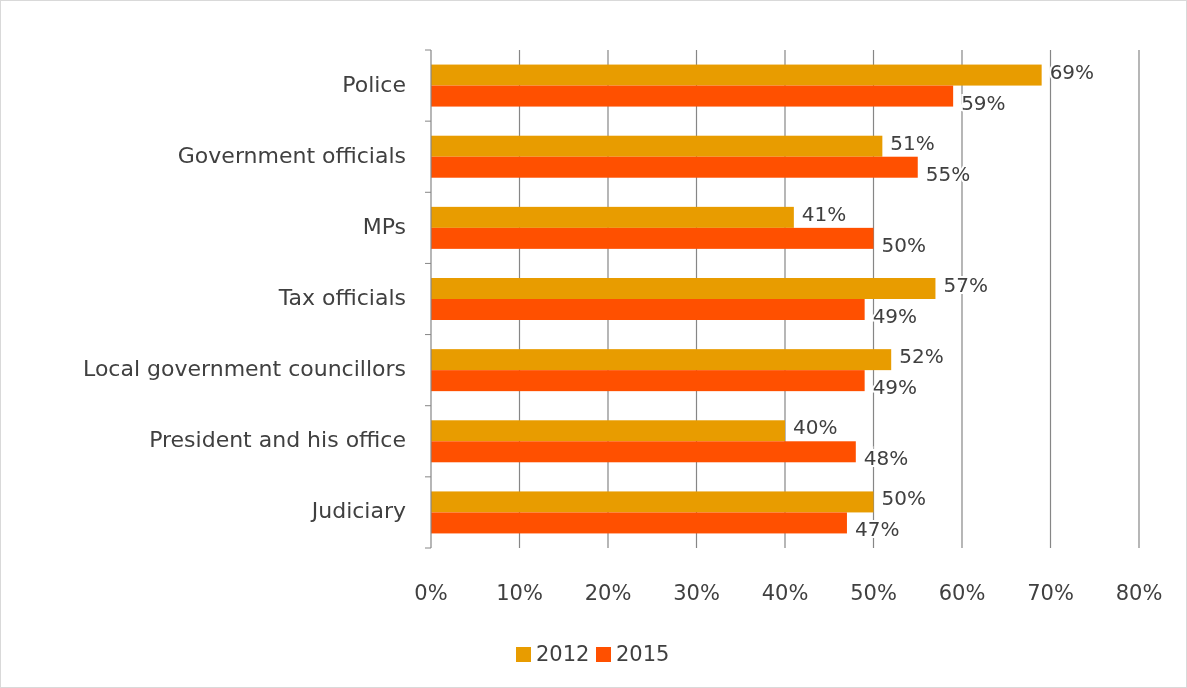  I want to click on y-tick-label: MPs, so click(384, 226).